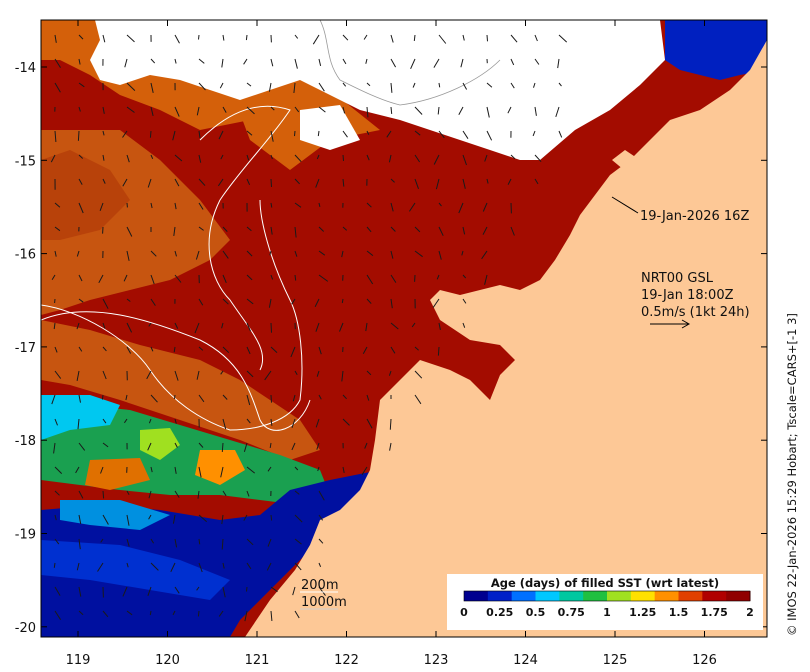 The width and height of the screenshot is (810, 672). Describe the element at coordinates (499, 612) in the screenshot. I see `colorbar-tick-label: 0.25` at that location.